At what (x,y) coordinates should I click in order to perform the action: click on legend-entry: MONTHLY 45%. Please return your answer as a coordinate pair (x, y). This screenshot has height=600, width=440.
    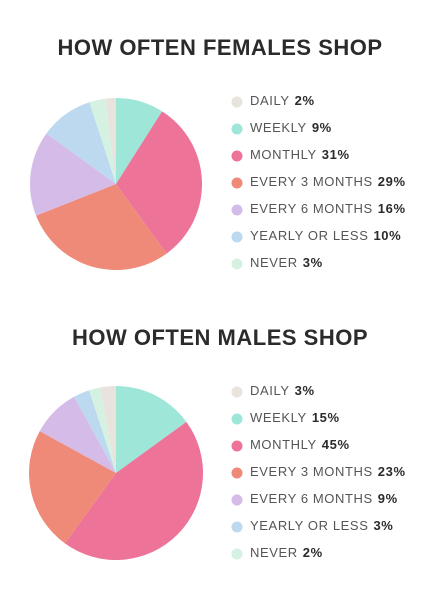
    Looking at the image, I should click on (300, 444).